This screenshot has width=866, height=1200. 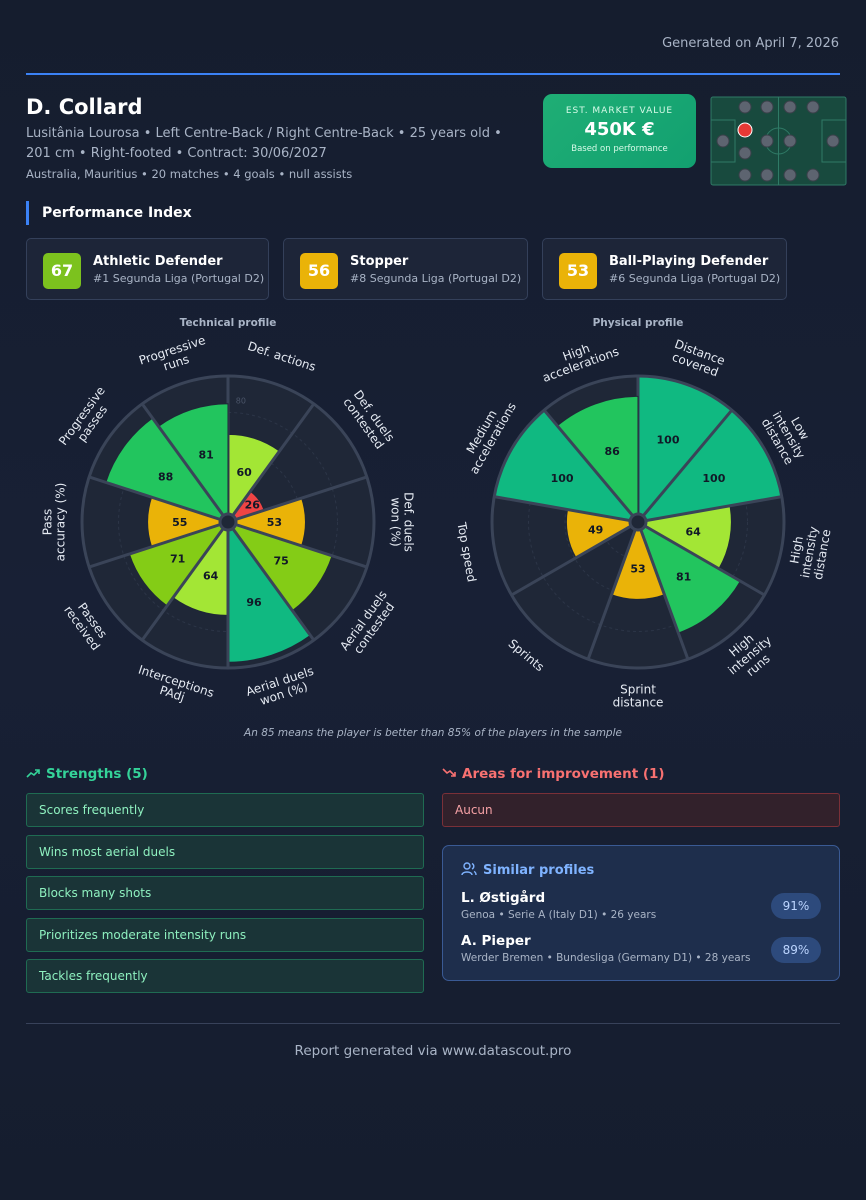 I want to click on index-card-stopper: 56 Stopper #8 Segunda Liga (Portugal D2), so click(x=405, y=269).